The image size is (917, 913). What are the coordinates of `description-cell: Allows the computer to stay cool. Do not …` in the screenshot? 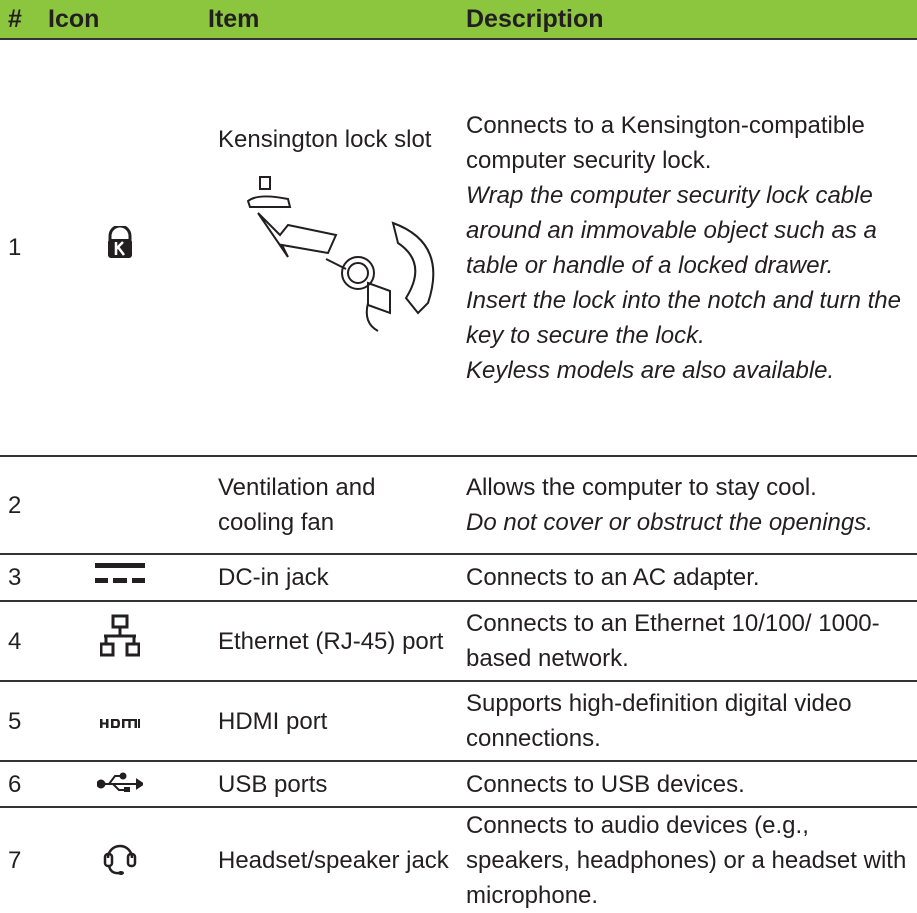 It's located at (687, 505).